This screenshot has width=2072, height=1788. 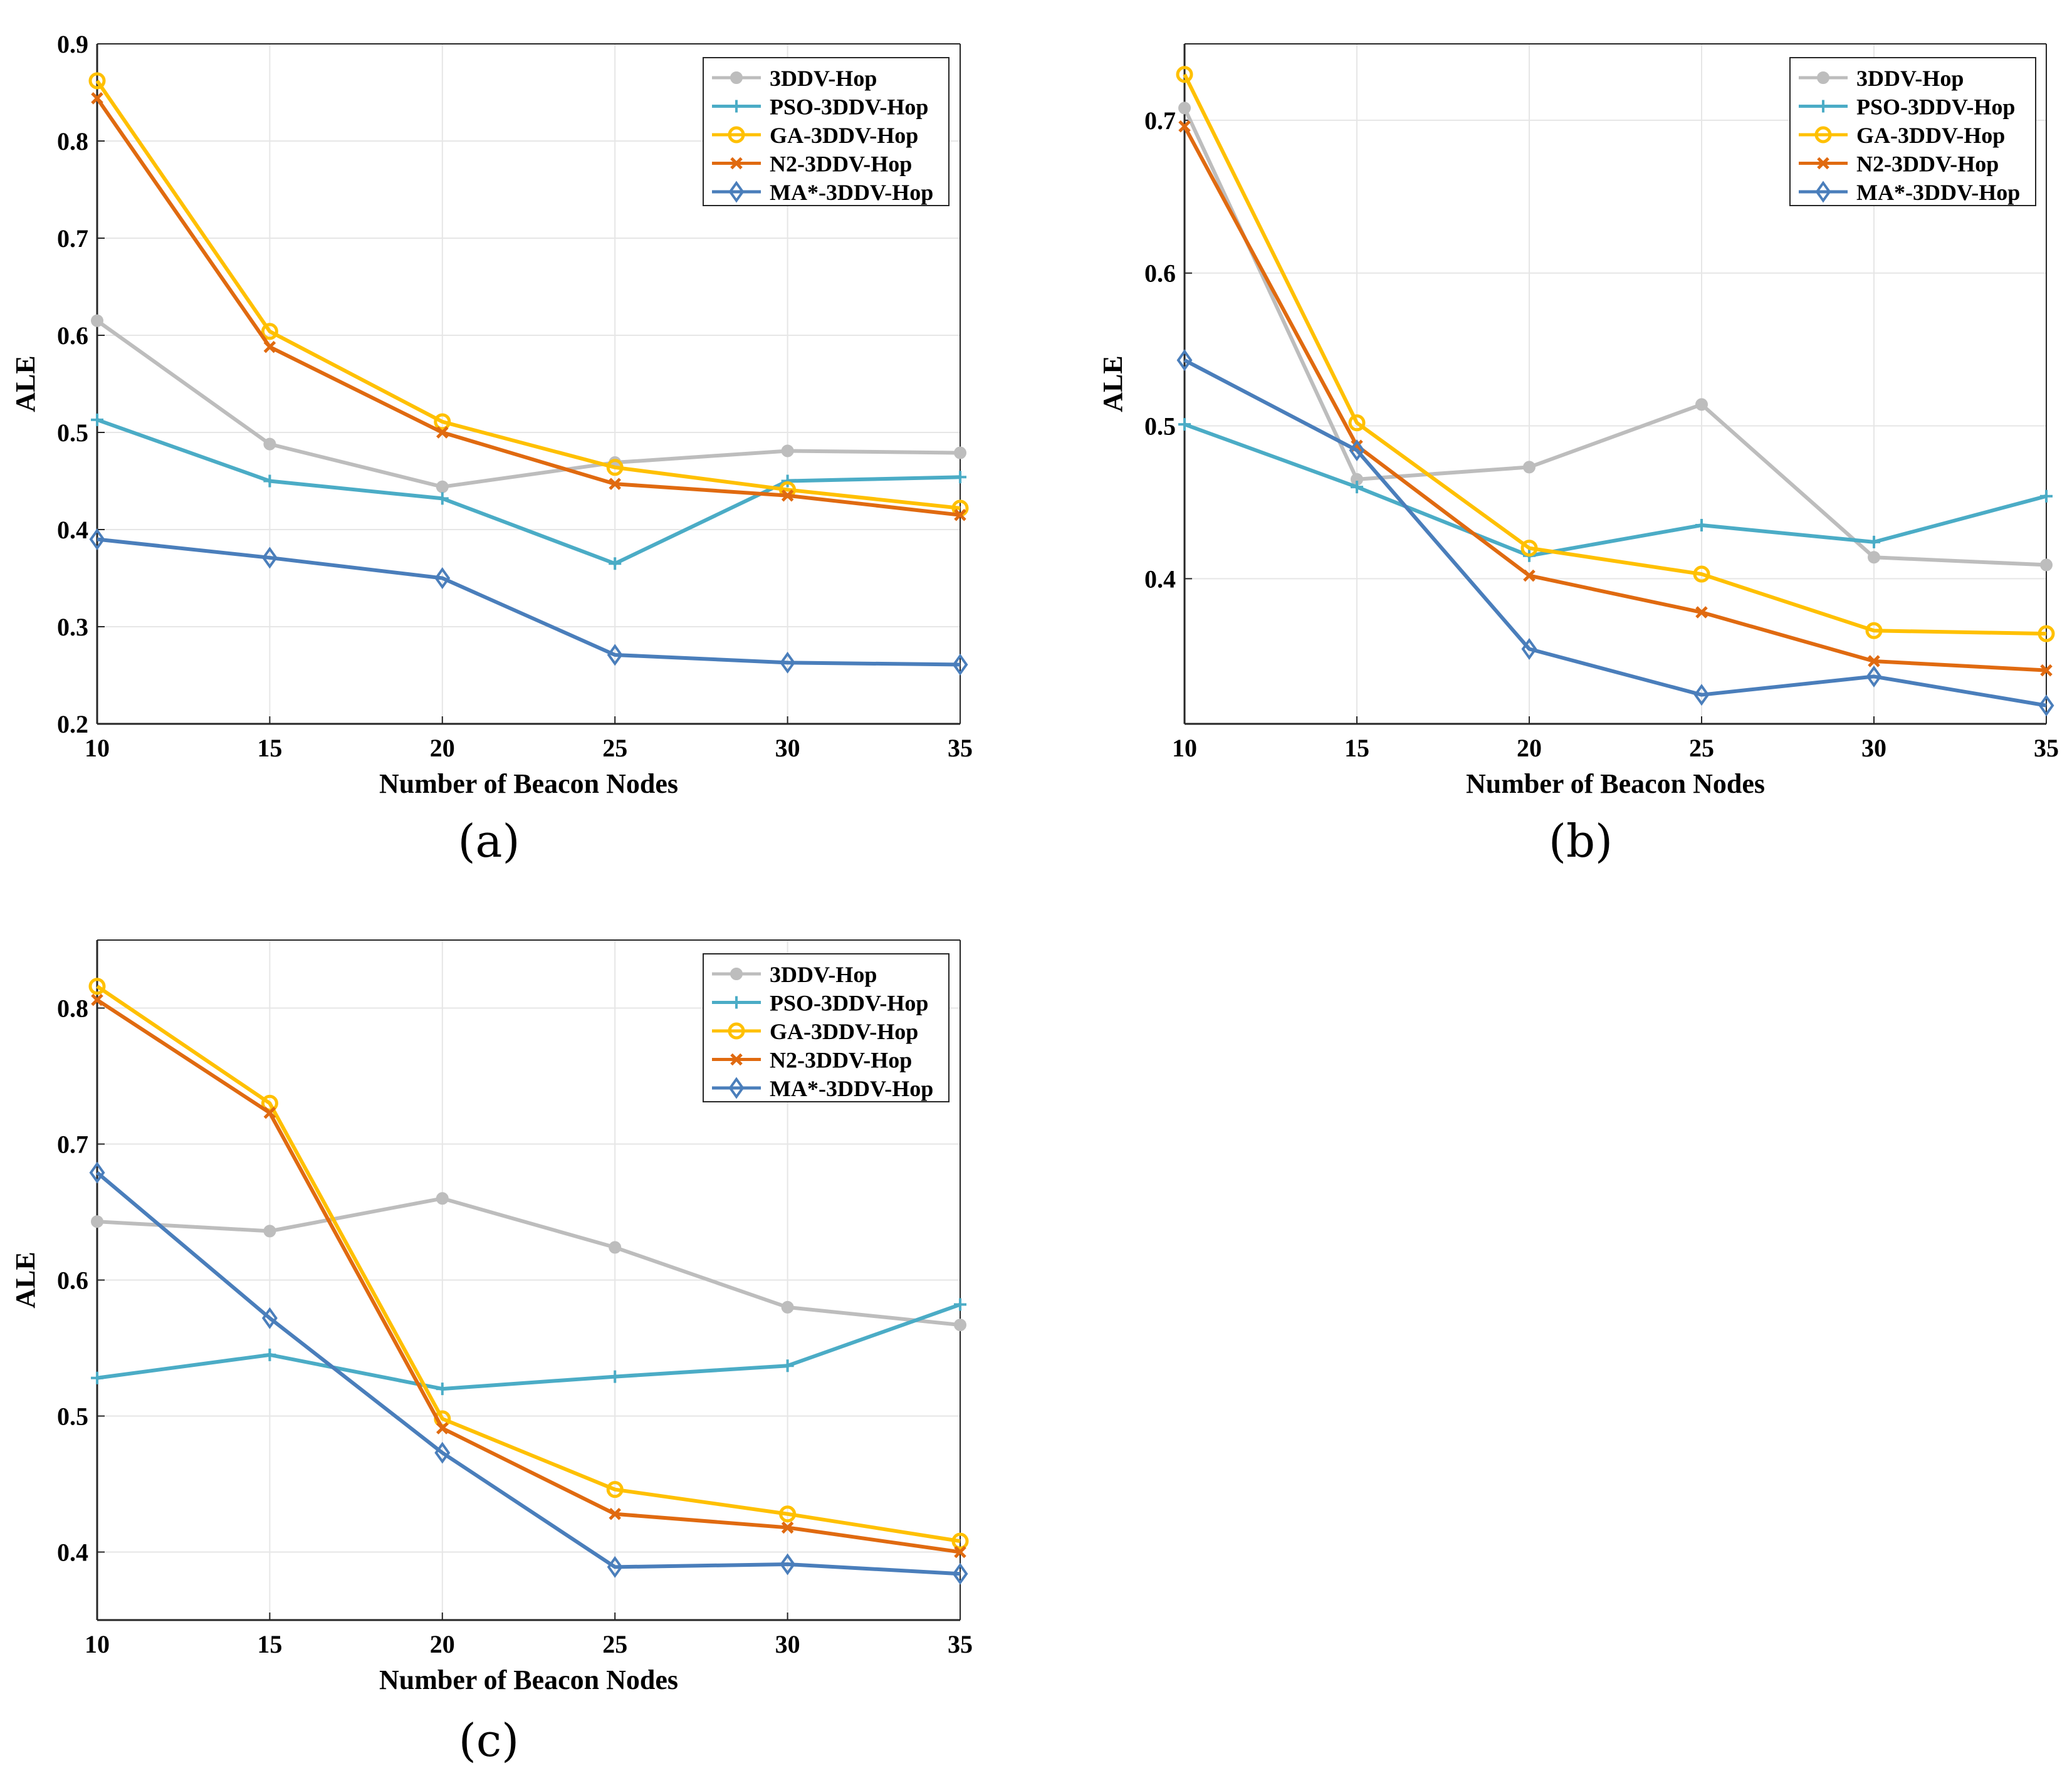 What do you see at coordinates (1615, 533) in the screenshot?
I see `chart-b-series-mastar-3ddv-hop` at bounding box center [1615, 533].